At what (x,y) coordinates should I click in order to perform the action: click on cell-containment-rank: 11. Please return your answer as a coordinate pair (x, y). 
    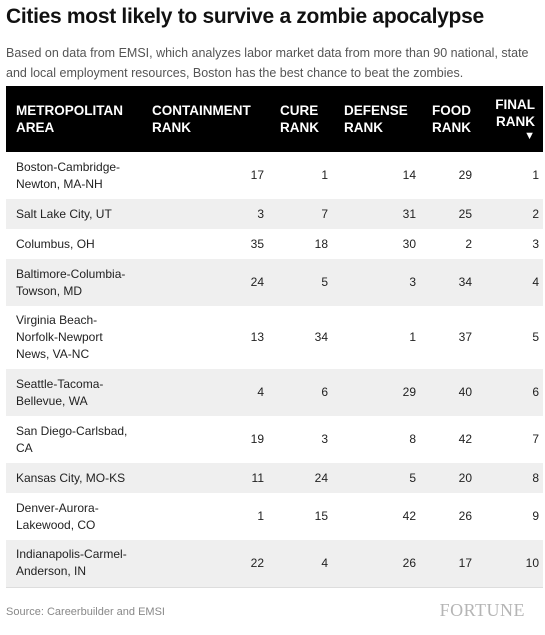
    Looking at the image, I should click on (257, 477).